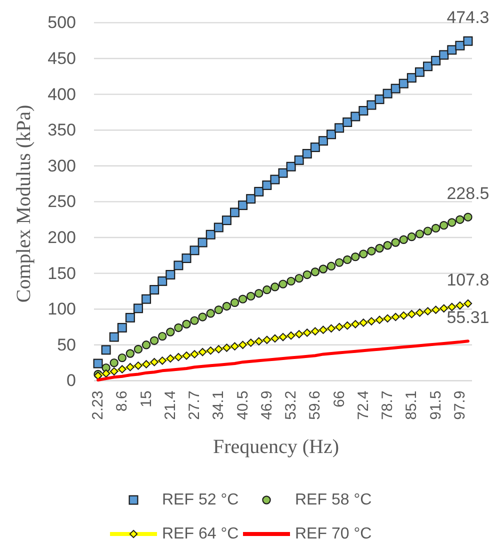 Image resolution: width=492 pixels, height=541 pixels. Describe the element at coordinates (276, 447) in the screenshot. I see `x-axis-title: Frequency (Hz)` at that location.